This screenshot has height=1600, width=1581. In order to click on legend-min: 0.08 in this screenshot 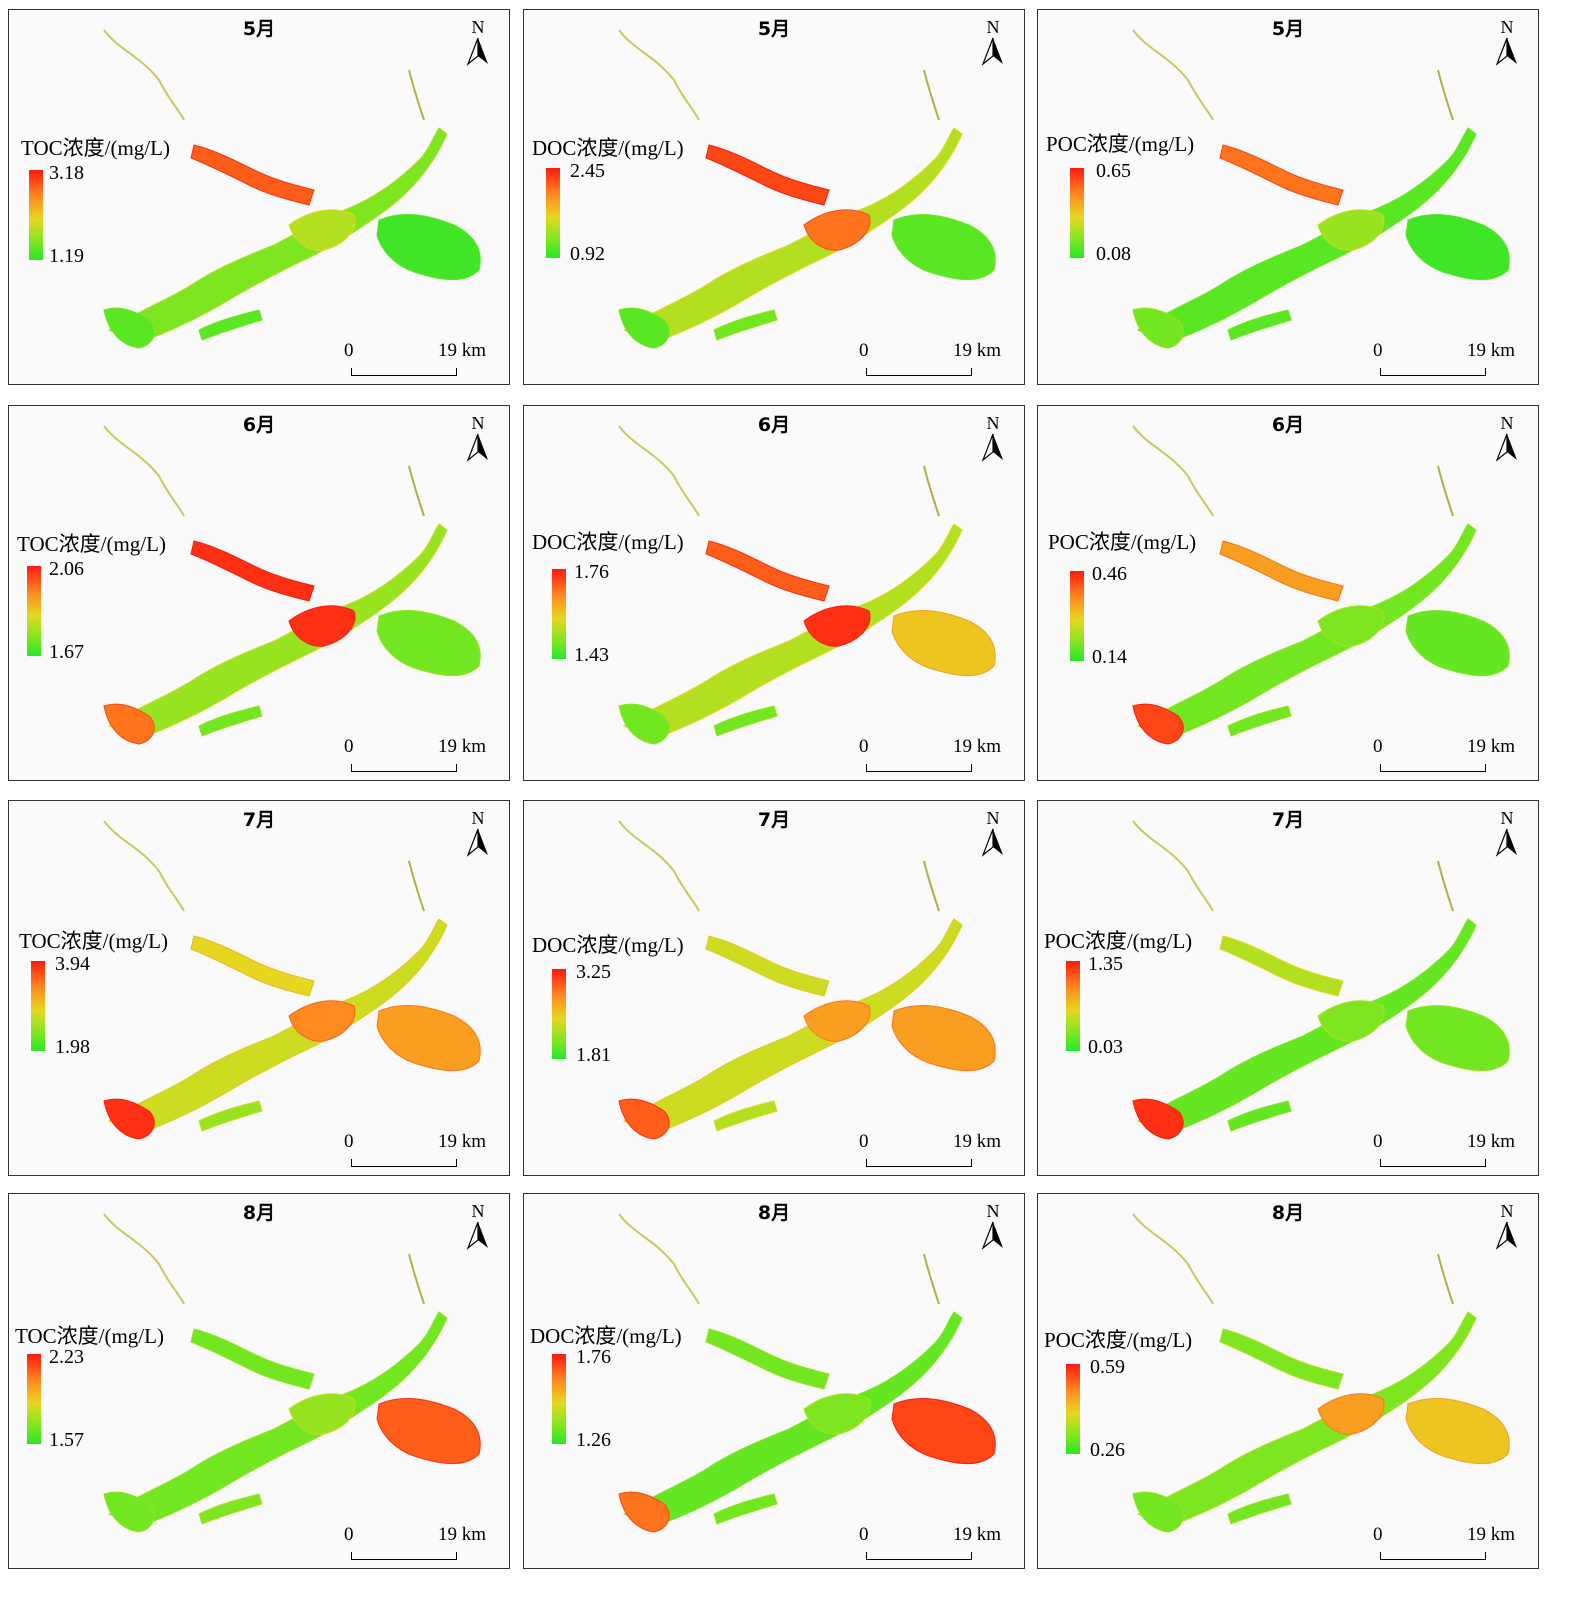, I will do `click(1113, 254)`.